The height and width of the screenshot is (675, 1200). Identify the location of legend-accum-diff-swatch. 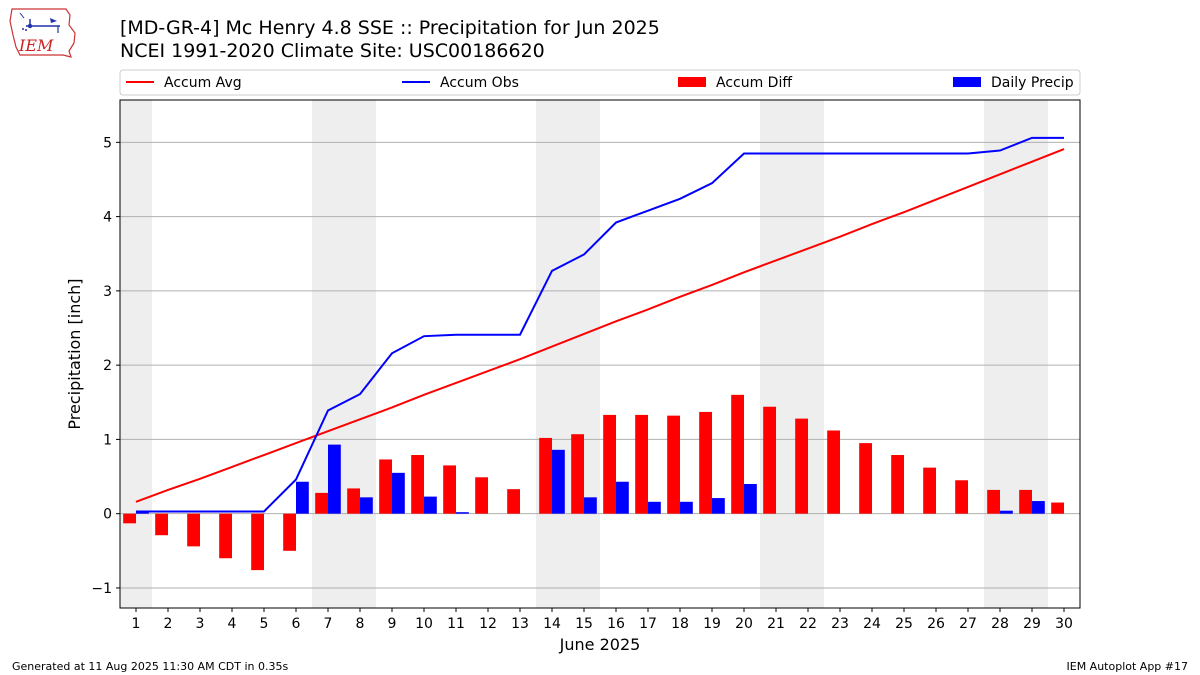
(692, 82).